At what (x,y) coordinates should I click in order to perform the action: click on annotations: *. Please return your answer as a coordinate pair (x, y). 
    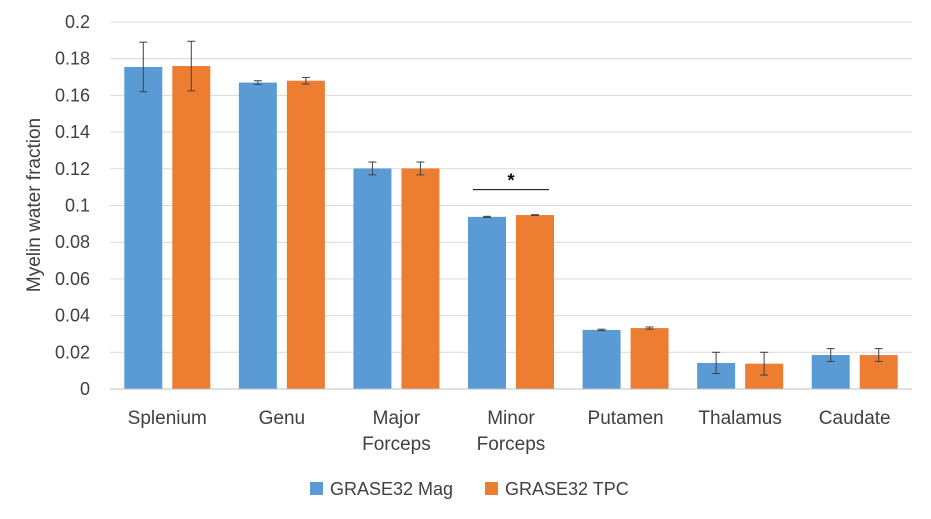
    Looking at the image, I should click on (511, 181).